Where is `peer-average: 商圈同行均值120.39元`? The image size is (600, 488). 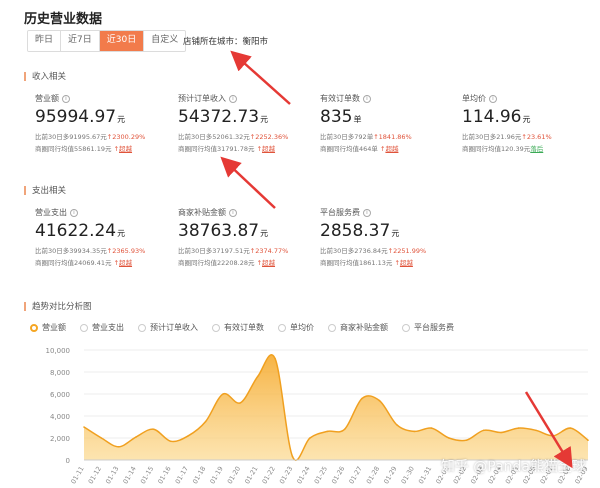 peer-average: 商圈同行均值120.39元 is located at coordinates (496, 149).